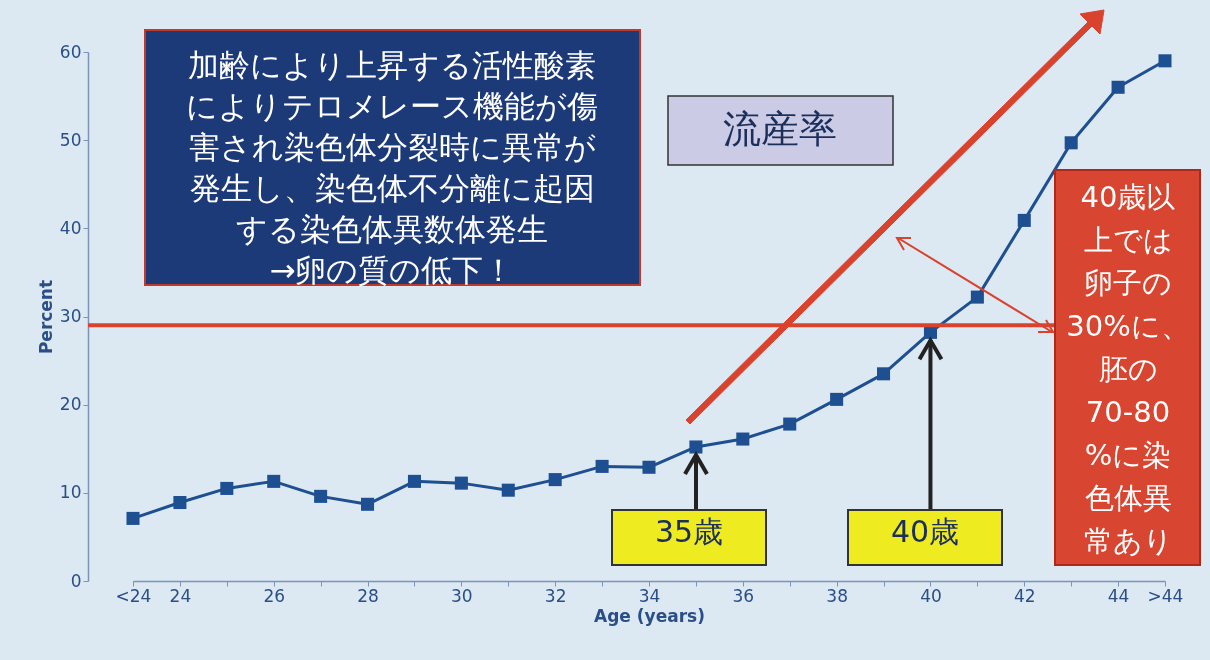  Describe the element at coordinates (931, 595) in the screenshot. I see `x-tick-label: 40` at that location.